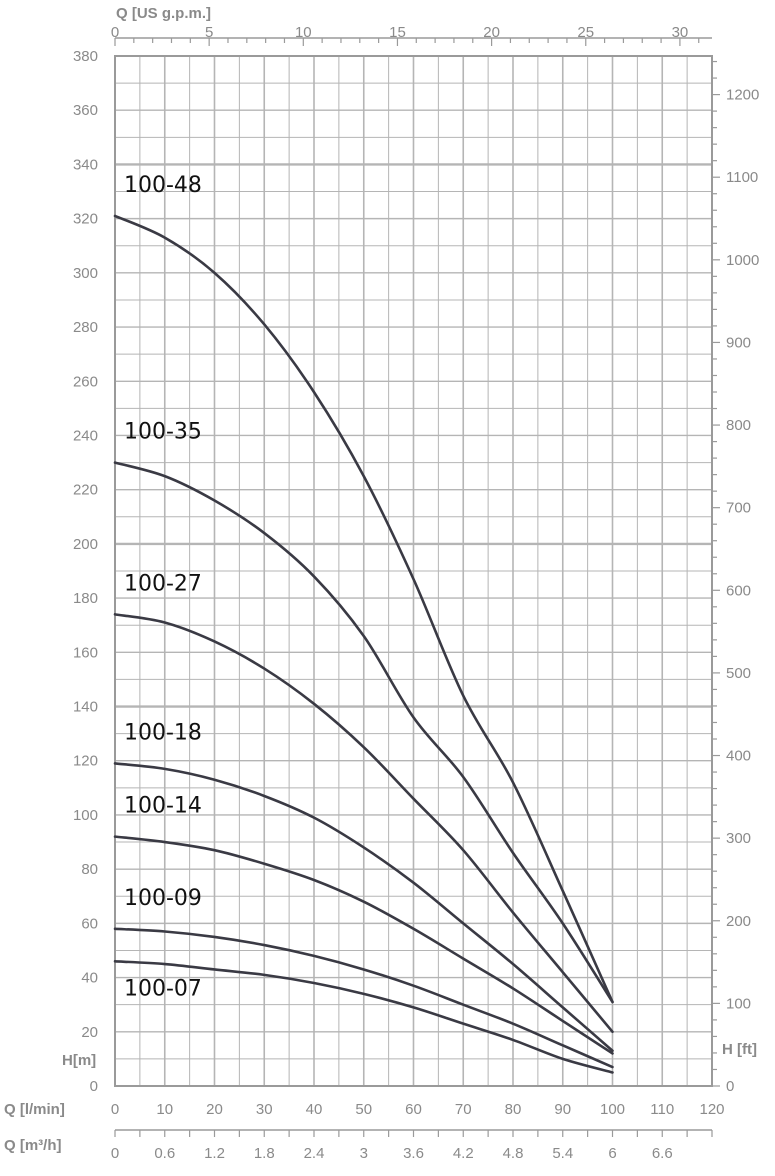 The image size is (775, 1176). Describe the element at coordinates (742, 177) in the screenshot. I see `ft-tick-label: 1100` at that location.